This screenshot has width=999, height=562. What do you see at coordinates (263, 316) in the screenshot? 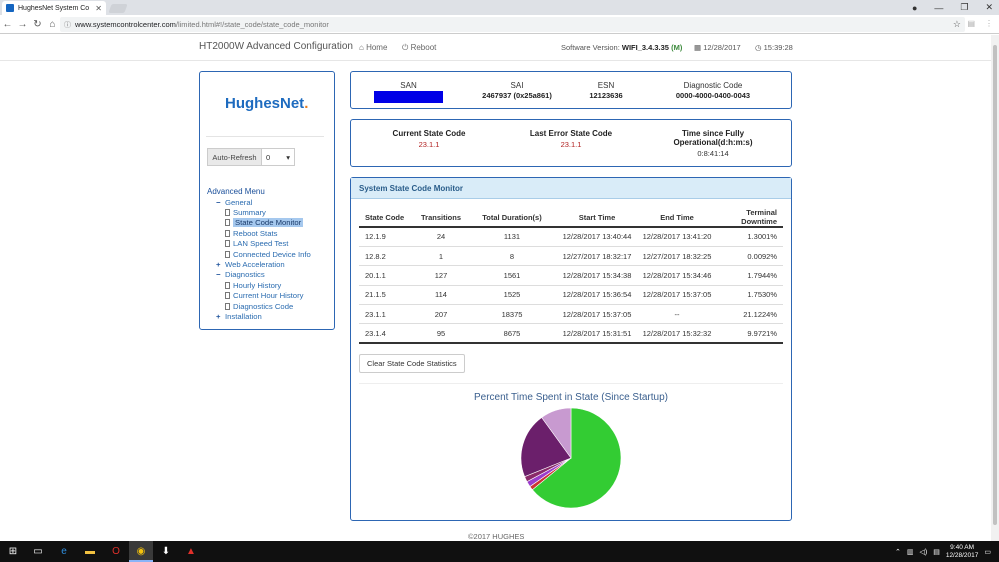
I see `menu-installation: + Installation` at bounding box center [263, 316].